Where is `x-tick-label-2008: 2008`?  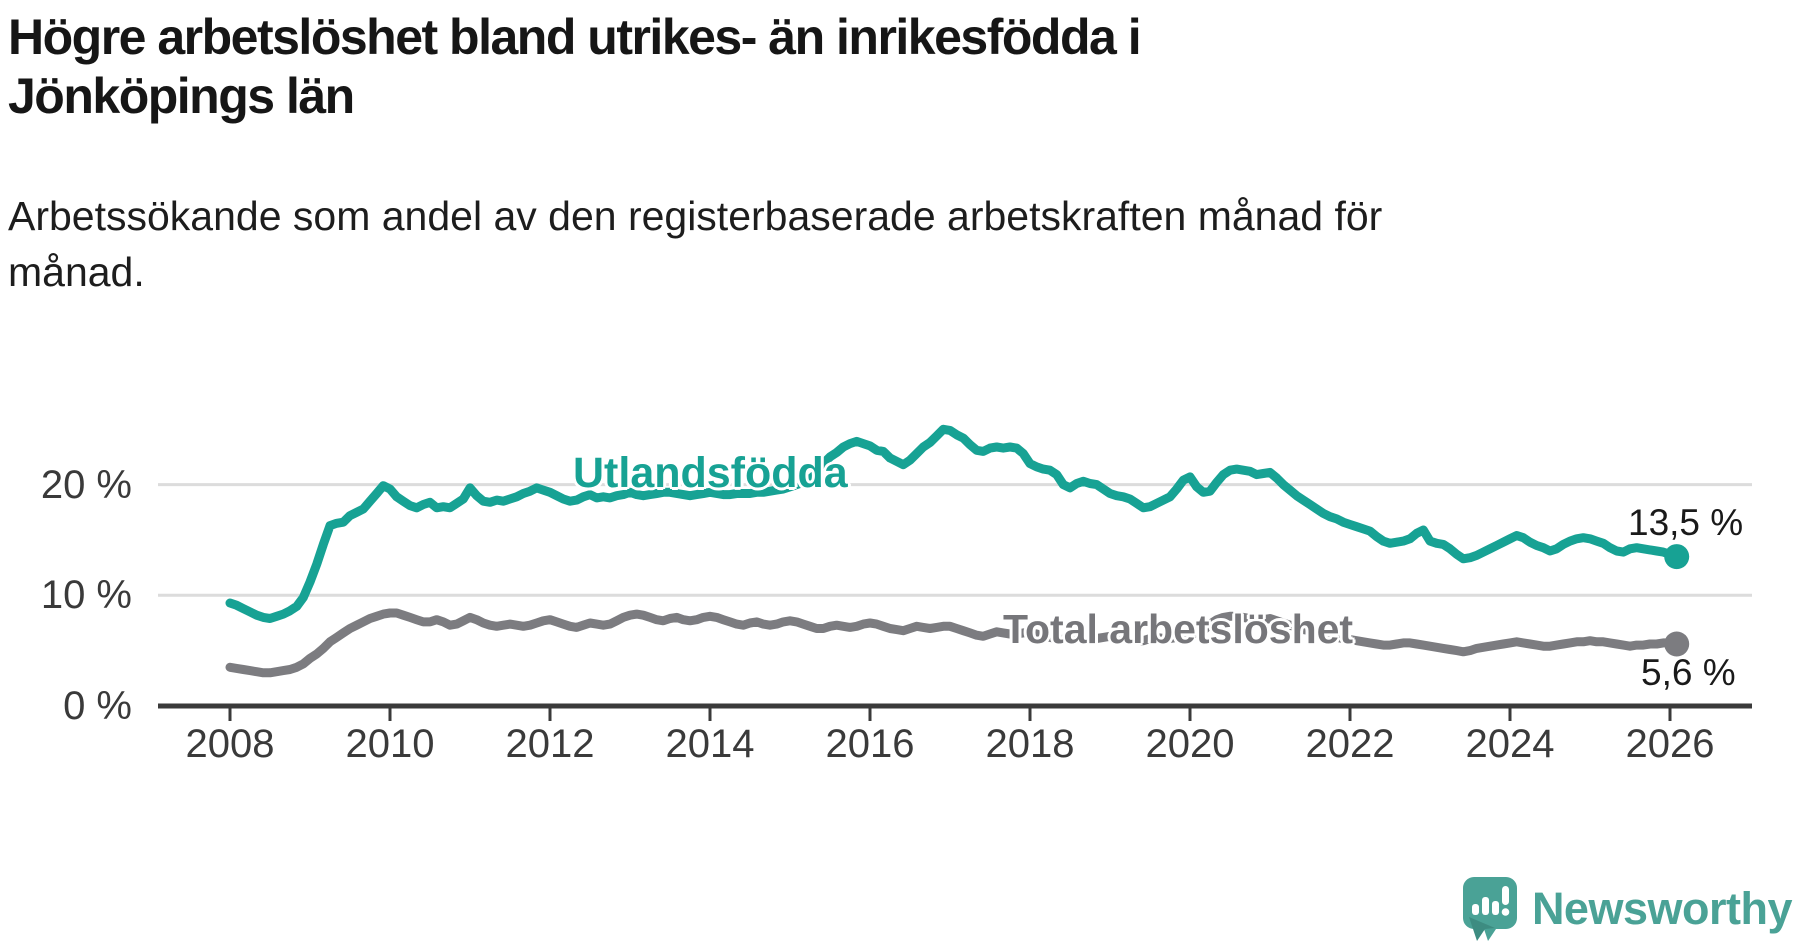
x-tick-label-2008: 2008 is located at coordinates (230, 744).